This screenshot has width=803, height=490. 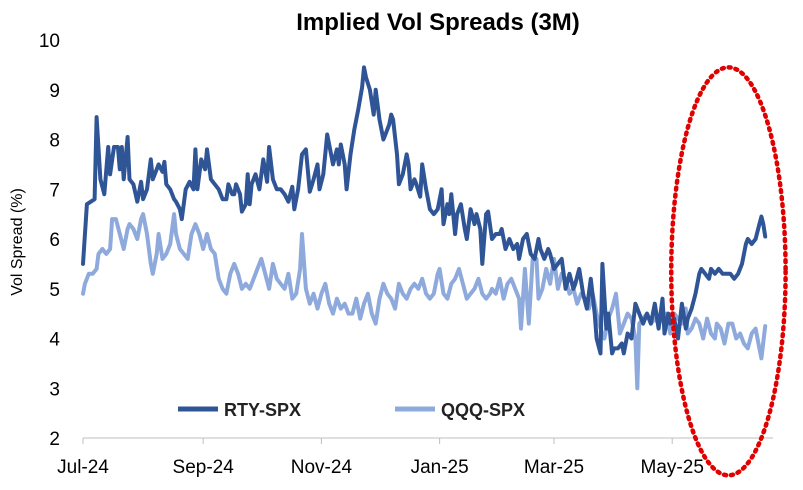 I want to click on x-tick-label: Nov-24, so click(x=322, y=467).